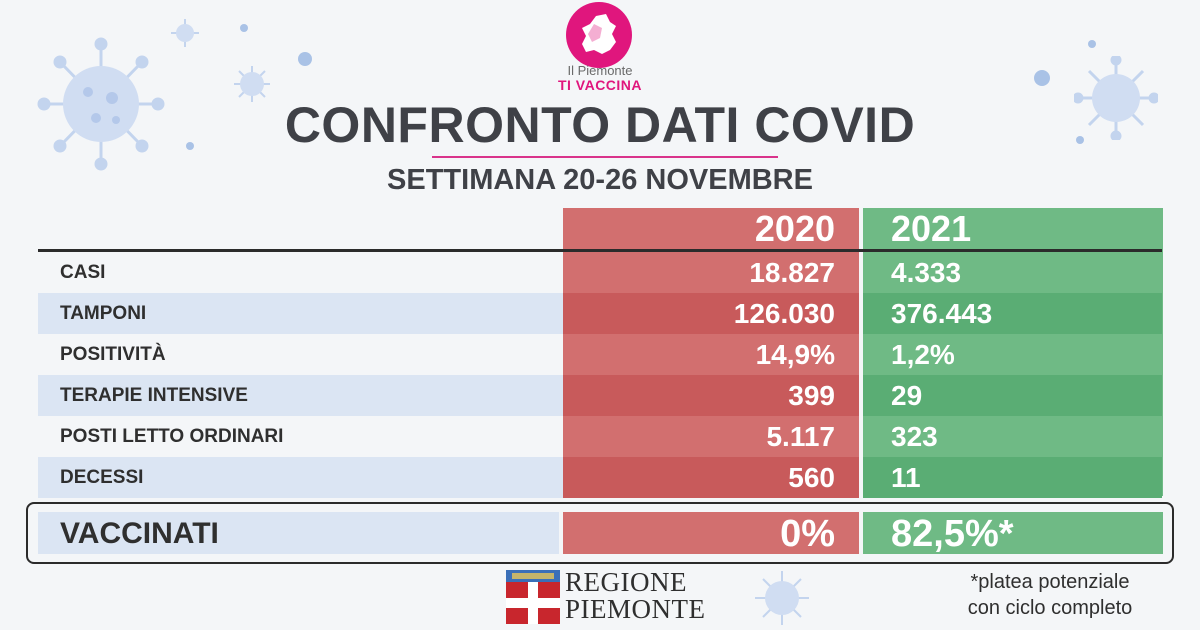 This screenshot has width=1200, height=630. What do you see at coordinates (811, 477) in the screenshot?
I see `value-2020: 560` at bounding box center [811, 477].